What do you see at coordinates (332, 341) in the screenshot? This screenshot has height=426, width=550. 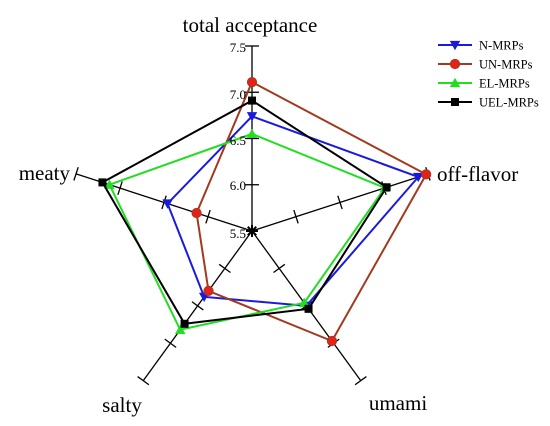 I see `point-un-mrps-umami` at bounding box center [332, 341].